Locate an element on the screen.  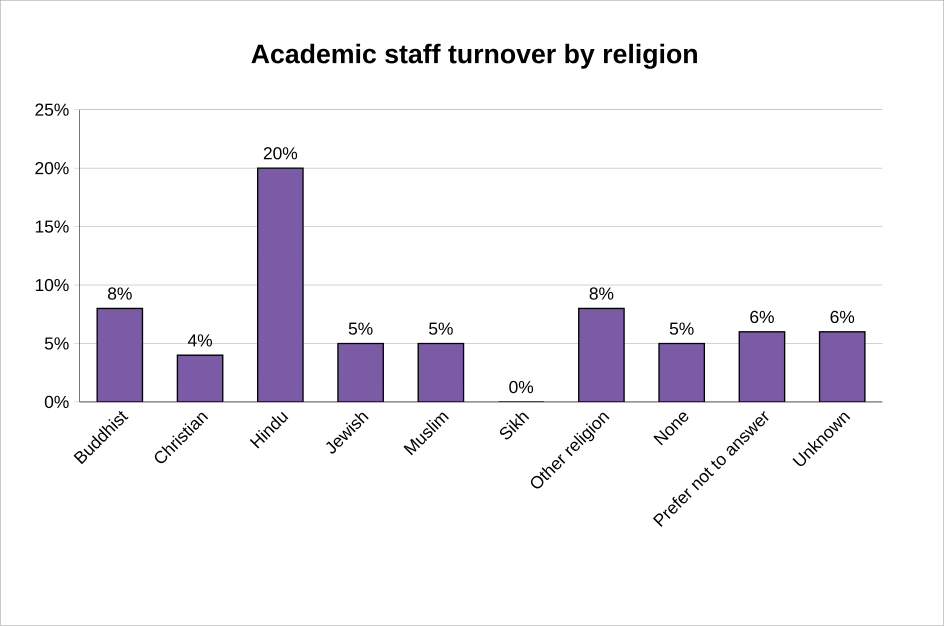
y-tick-label: 5% is located at coordinates (56, 344).